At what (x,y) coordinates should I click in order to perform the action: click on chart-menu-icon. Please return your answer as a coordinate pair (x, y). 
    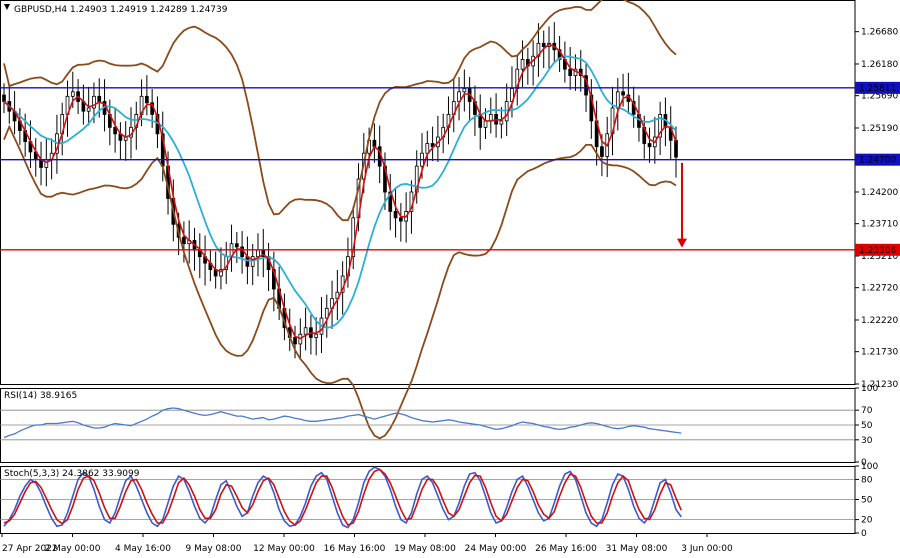
    Looking at the image, I should click on (7, 7).